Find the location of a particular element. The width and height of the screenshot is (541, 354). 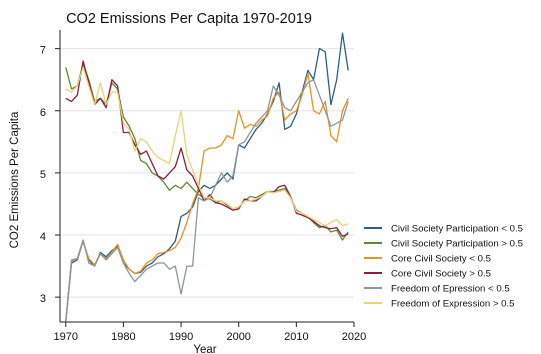

legend-entry: Civil Society Participation > 0.5 is located at coordinates (457, 244).